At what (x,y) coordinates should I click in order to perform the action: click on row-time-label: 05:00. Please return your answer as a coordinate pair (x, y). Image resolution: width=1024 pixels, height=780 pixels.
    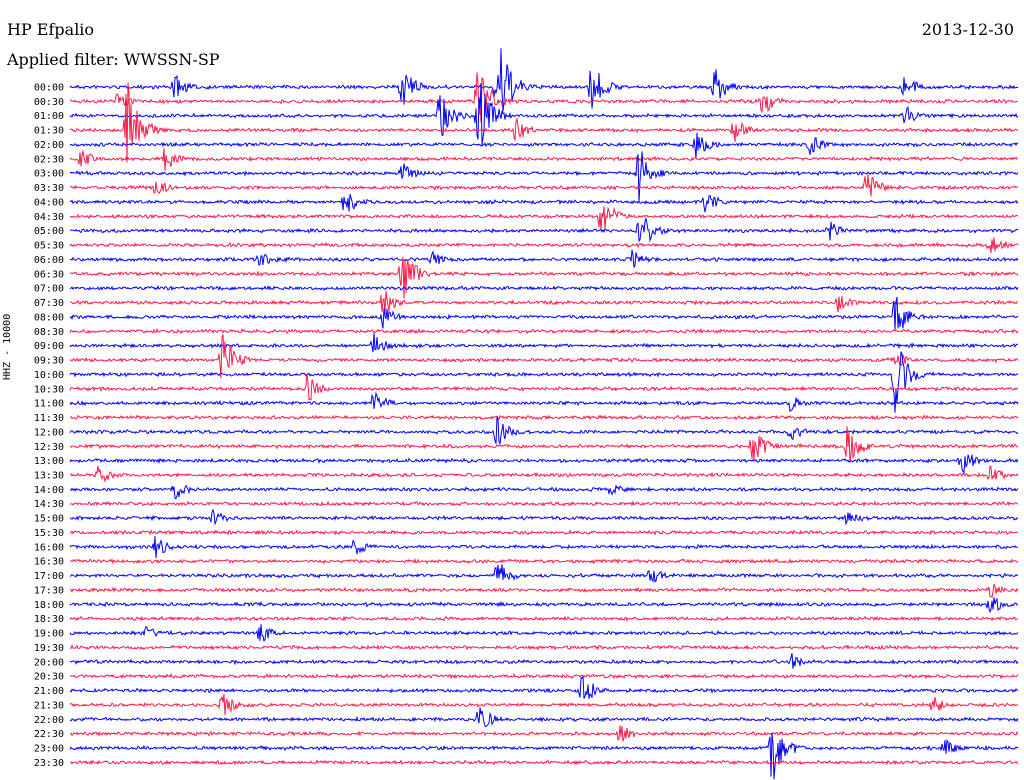
    Looking at the image, I should click on (49, 231).